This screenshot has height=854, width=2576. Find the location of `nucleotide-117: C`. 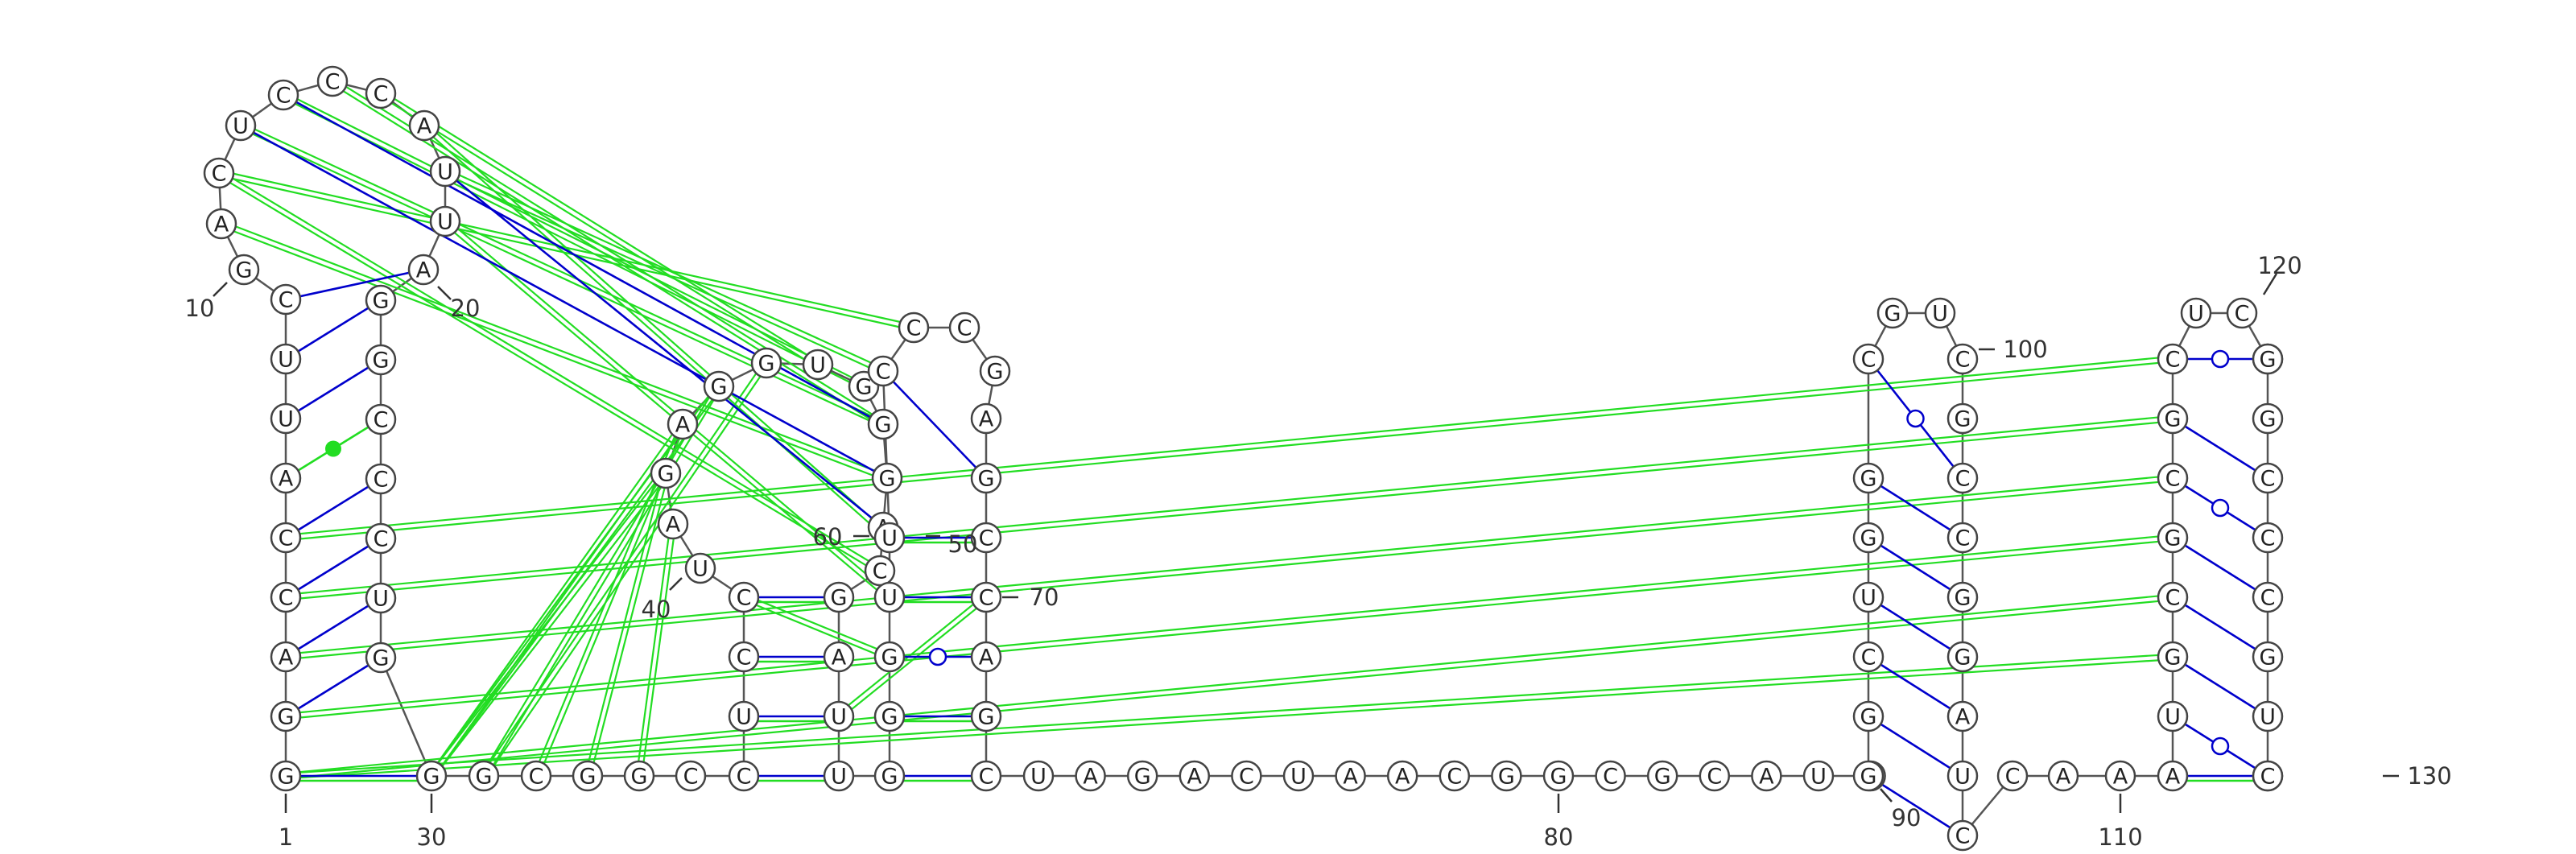

nucleotide-117: C is located at coordinates (2242, 313).